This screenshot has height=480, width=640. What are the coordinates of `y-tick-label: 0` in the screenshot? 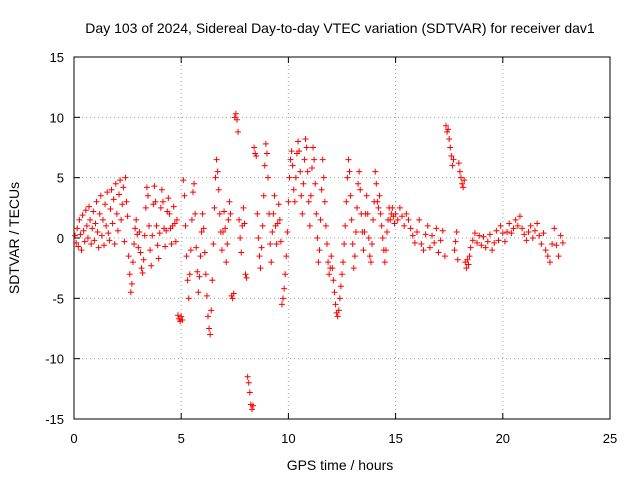 It's located at (60, 238).